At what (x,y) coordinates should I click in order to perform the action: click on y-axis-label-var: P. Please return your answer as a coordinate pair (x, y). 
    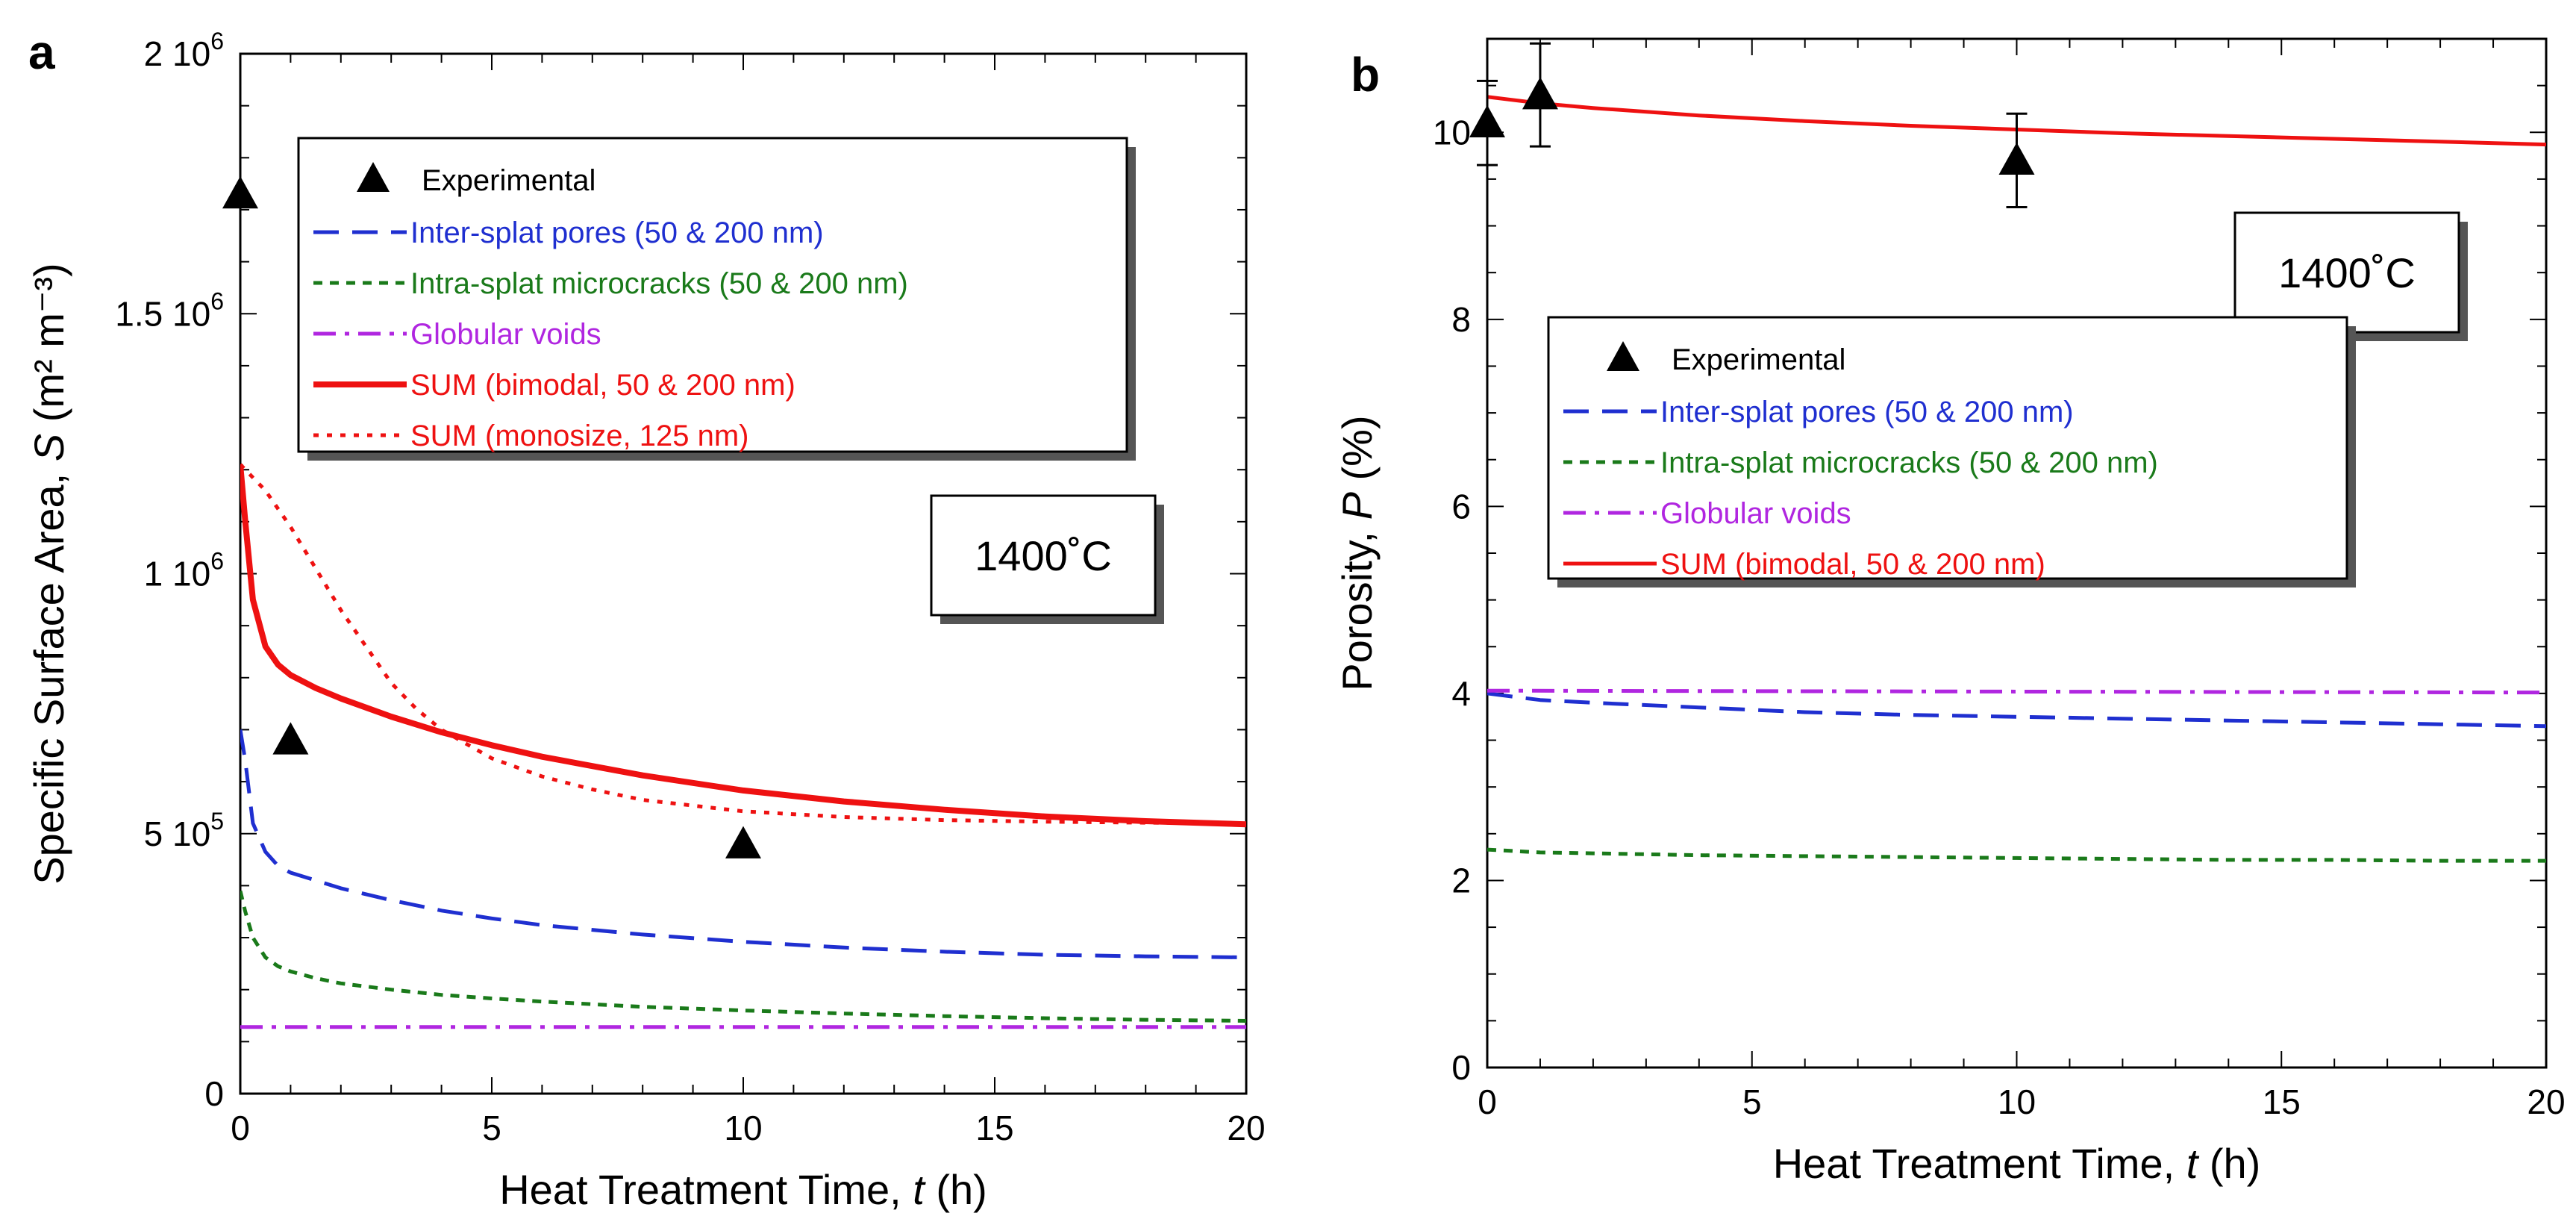
    Looking at the image, I should click on (1357, 506).